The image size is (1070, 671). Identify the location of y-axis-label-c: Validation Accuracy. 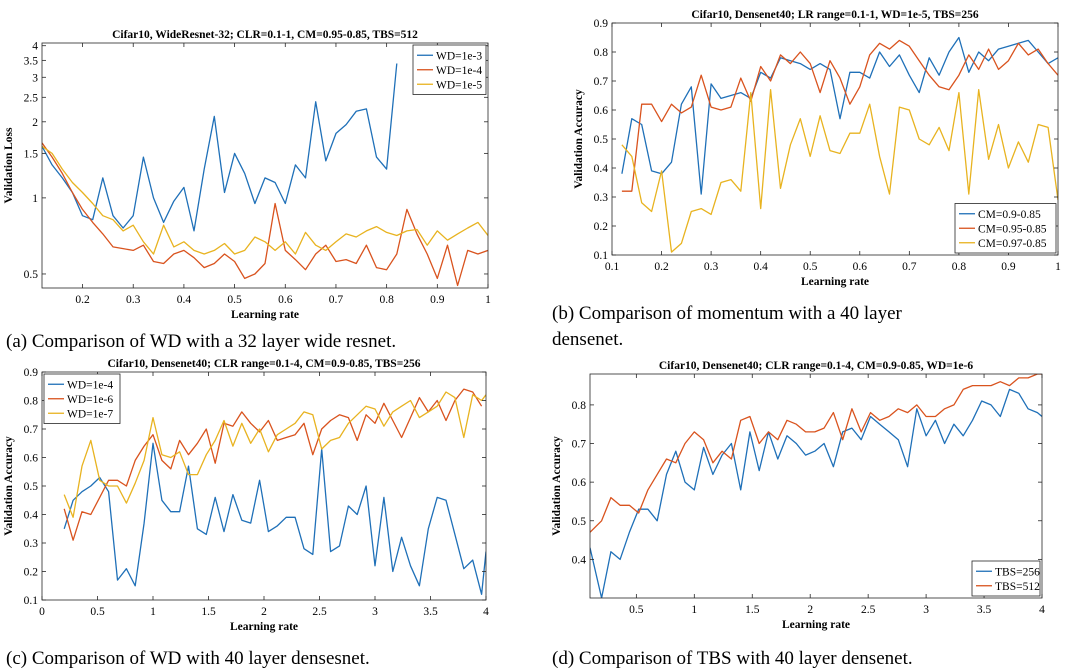
(9, 486).